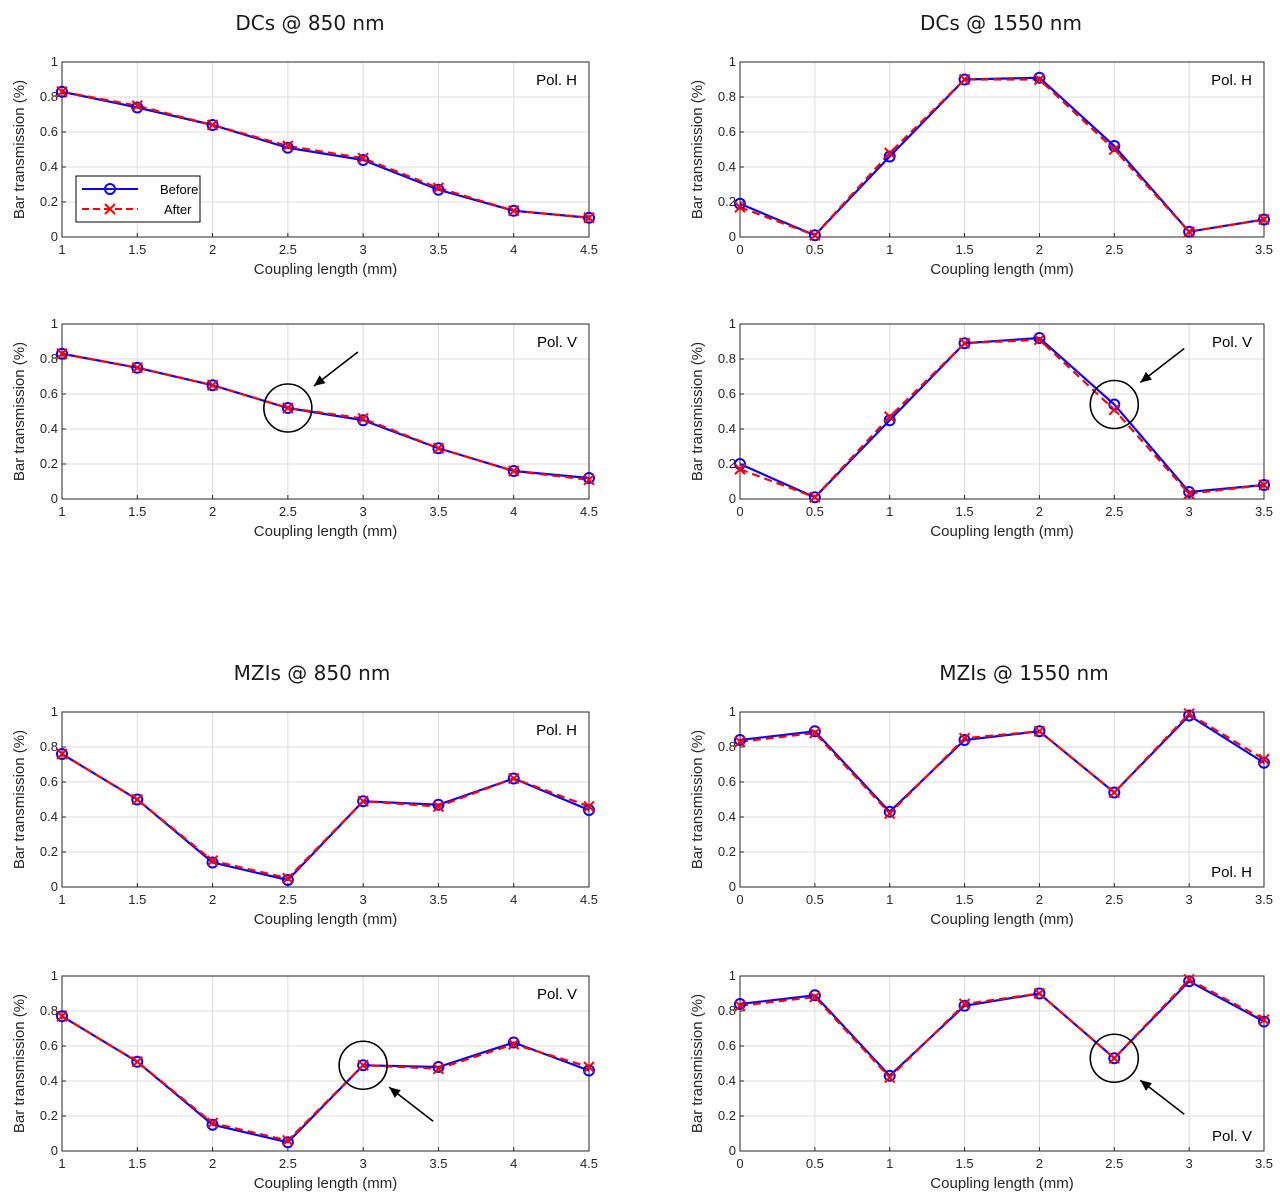 Image resolution: width=1280 pixels, height=1201 pixels. What do you see at coordinates (727, 851) in the screenshot?
I see `y-tick-label: 0.2` at bounding box center [727, 851].